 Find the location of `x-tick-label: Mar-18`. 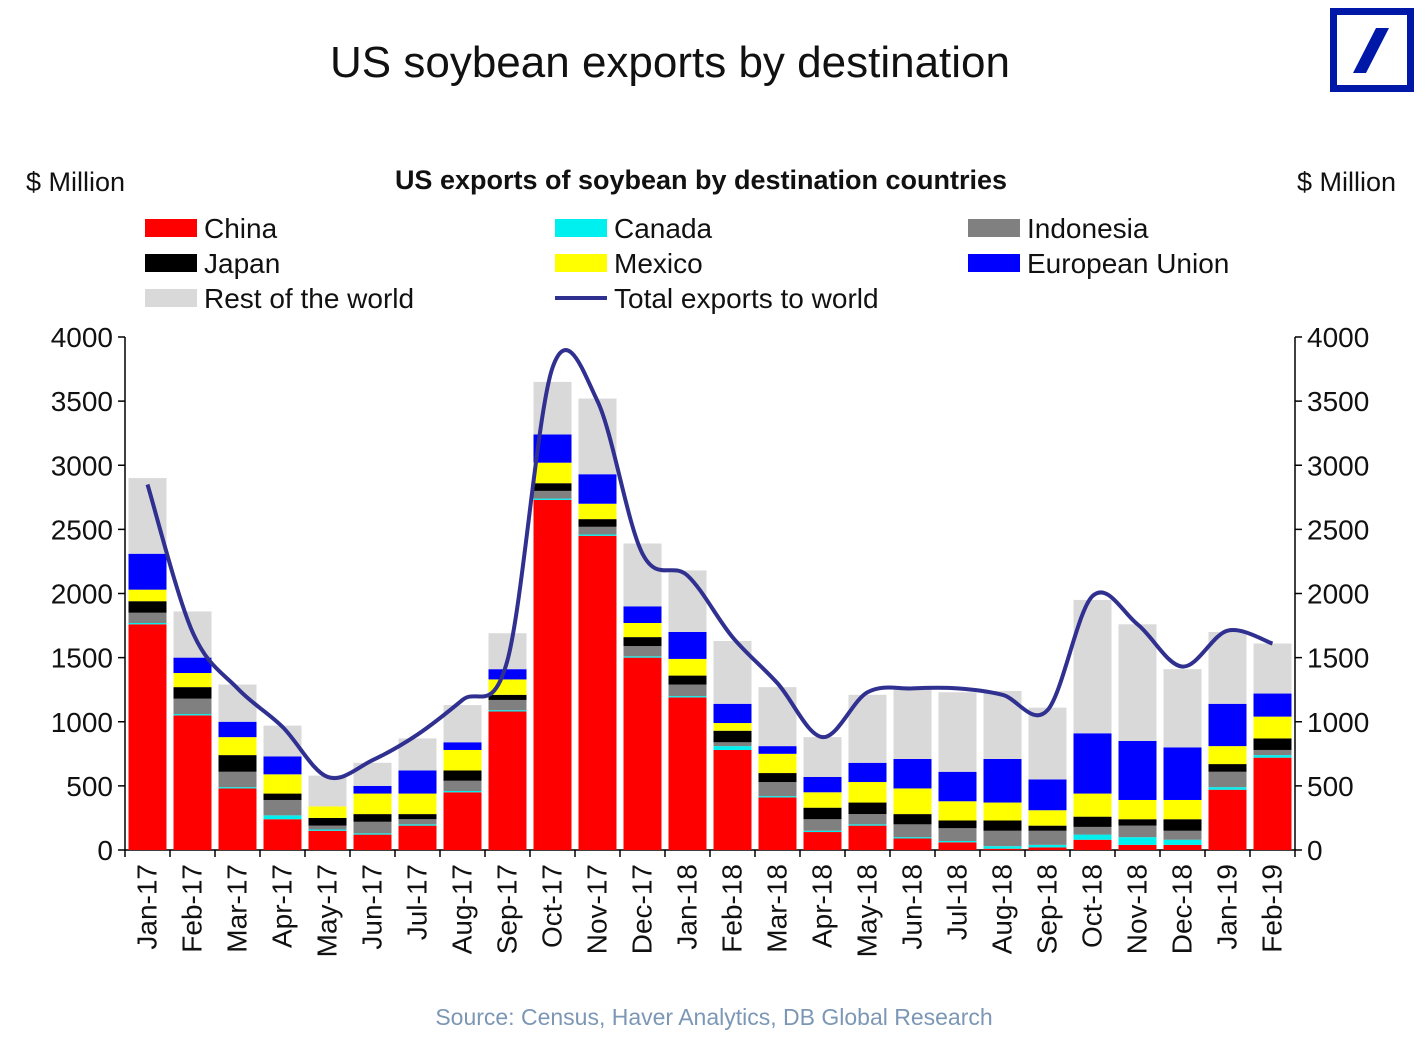

x-tick-label: Mar-18 is located at coordinates (777, 908).